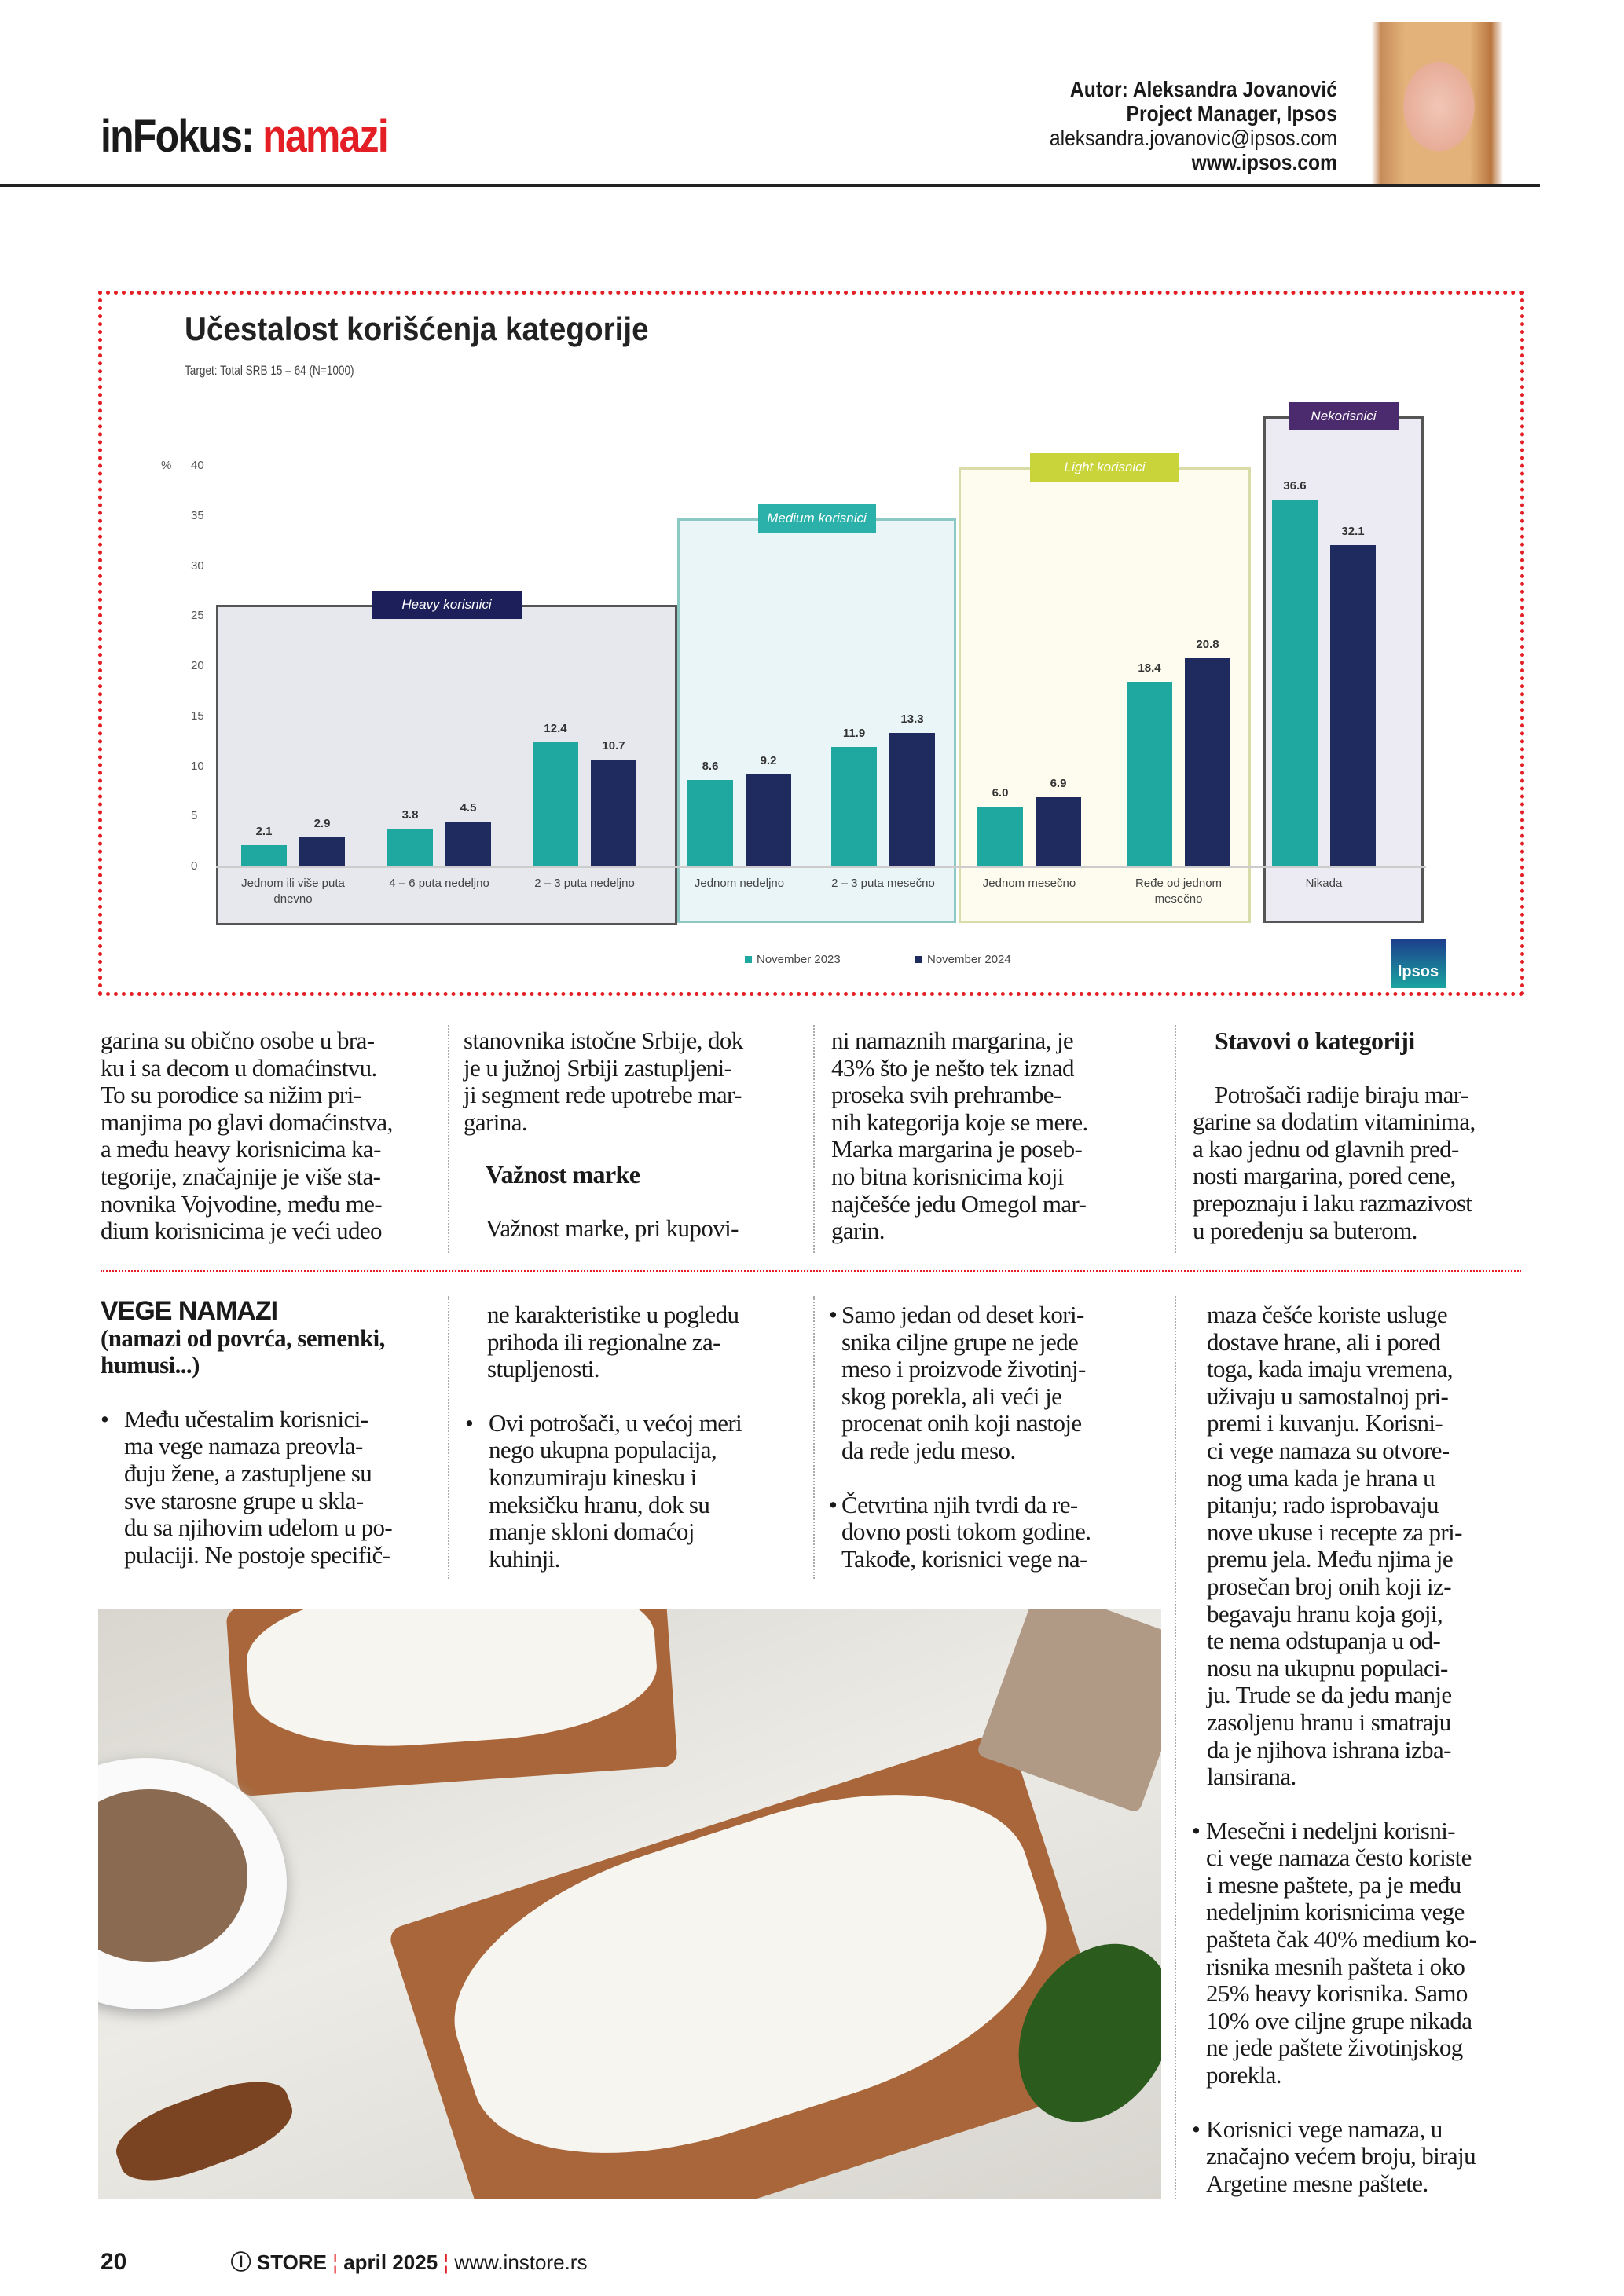  I want to click on text-line: meksičku hranu, dok su, so click(599, 1504).